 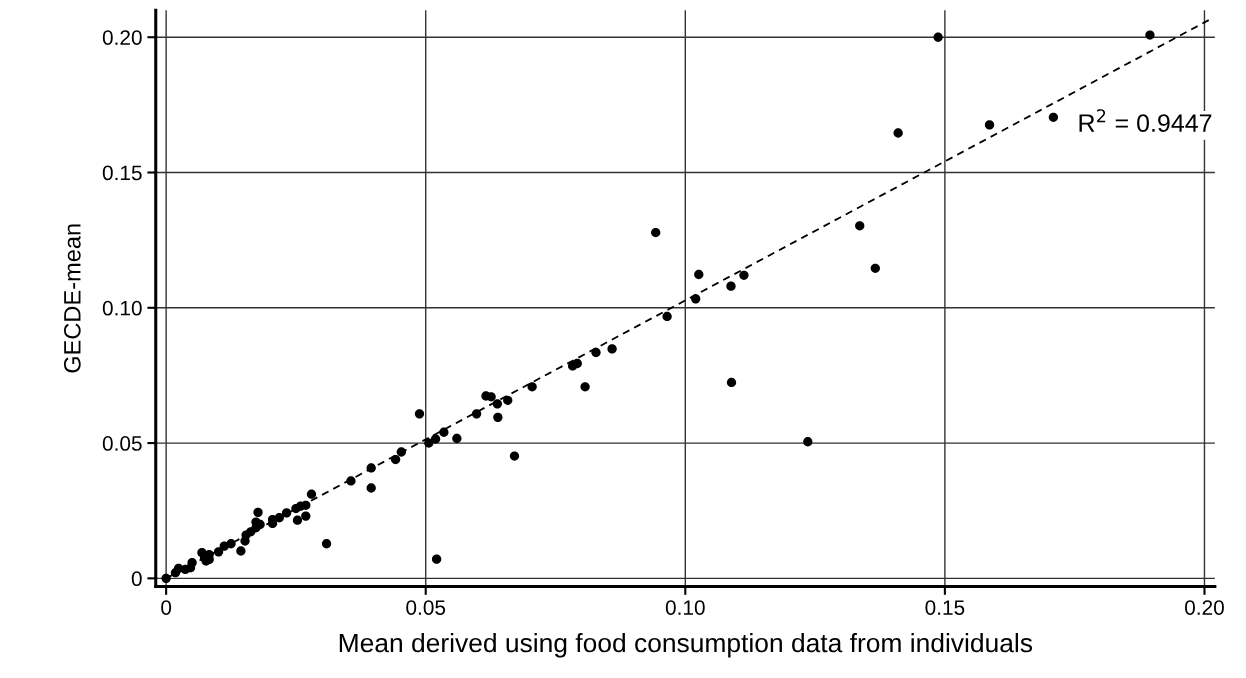 I want to click on x-tick-label: 0.15, so click(x=945, y=607).